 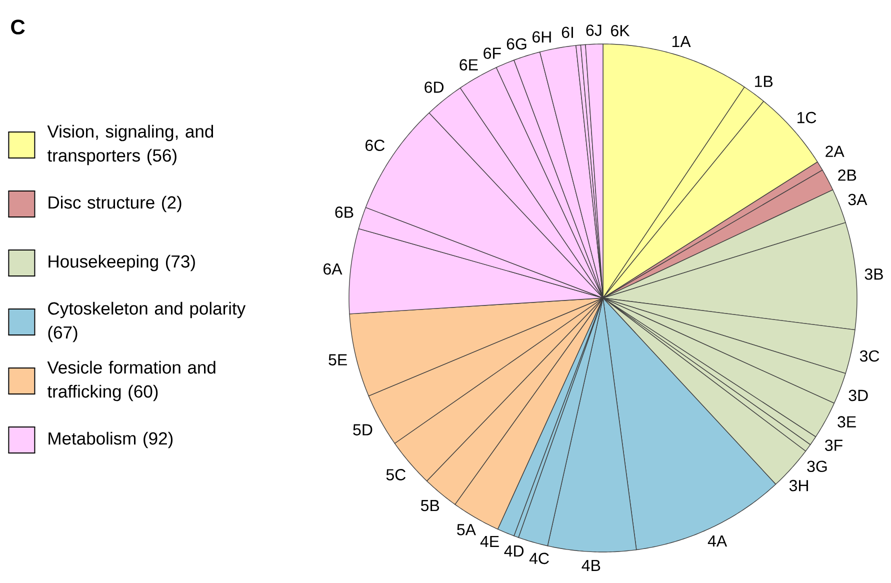 I want to click on slice-label: 6I, so click(x=567, y=32).